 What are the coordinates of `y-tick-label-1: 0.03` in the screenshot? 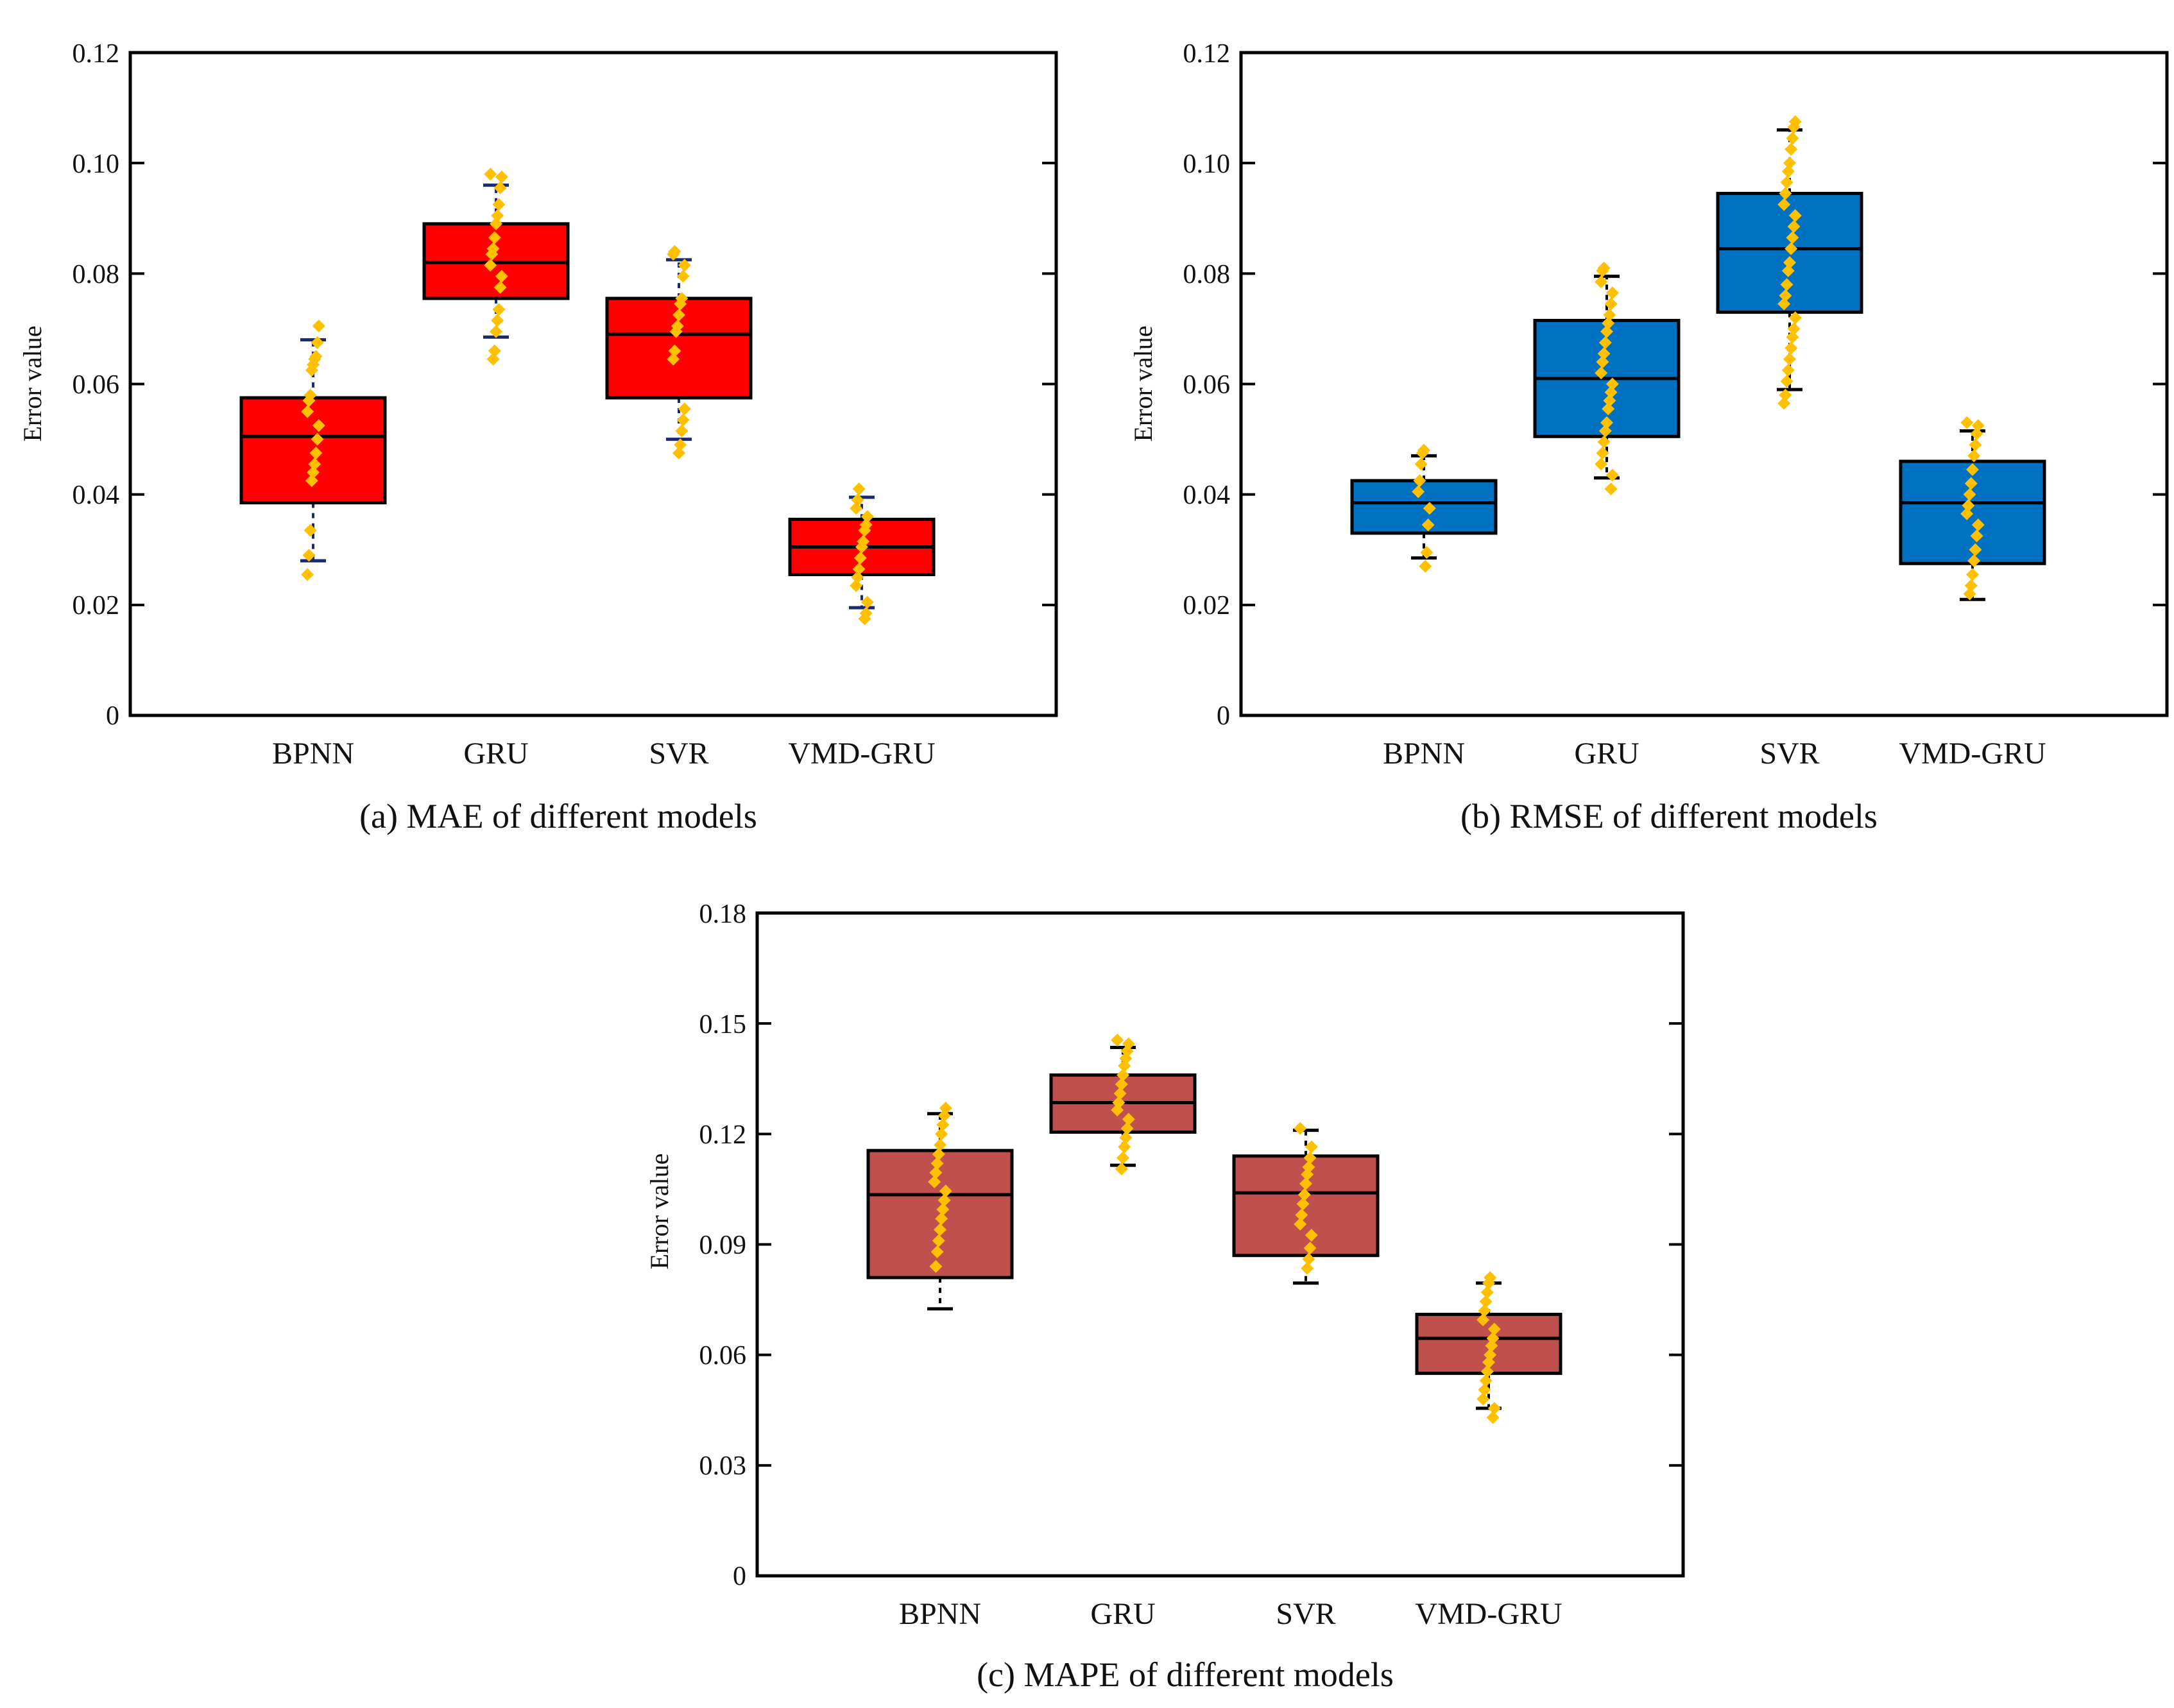 It's located at (723, 1466).